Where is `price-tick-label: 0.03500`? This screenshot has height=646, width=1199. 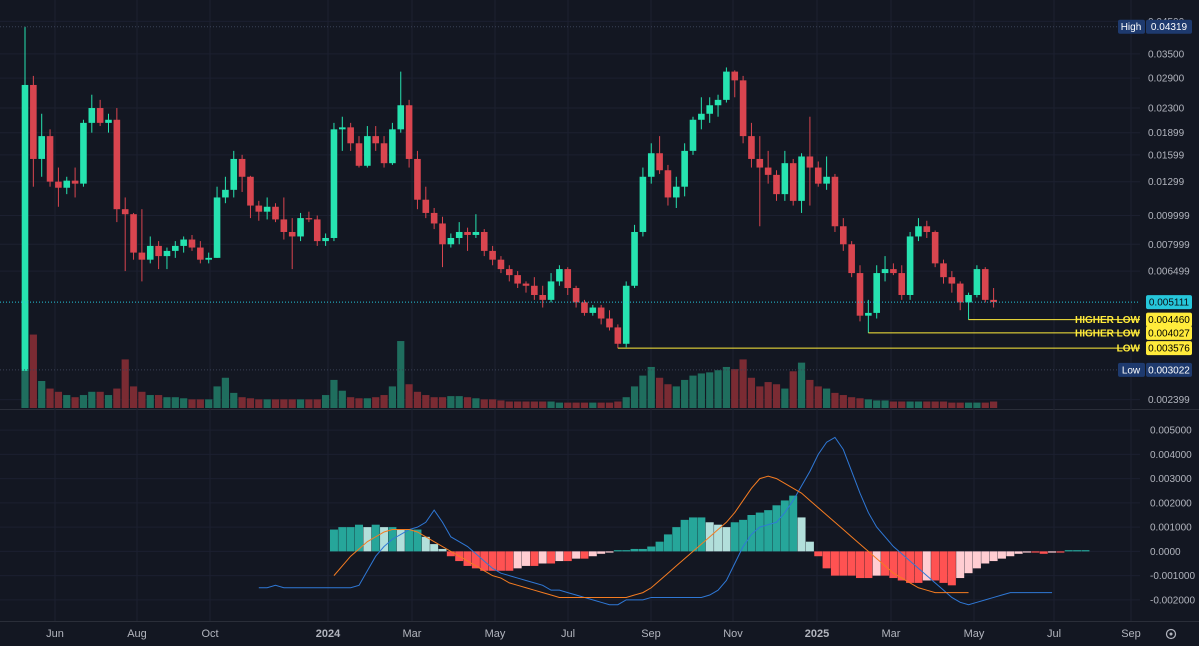
price-tick-label: 0.03500 is located at coordinates (1166, 54).